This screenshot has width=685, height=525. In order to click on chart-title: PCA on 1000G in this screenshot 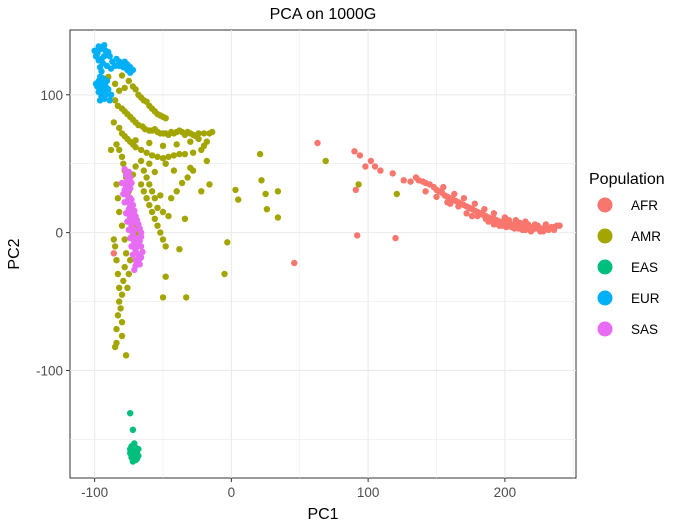, I will do `click(323, 14)`.